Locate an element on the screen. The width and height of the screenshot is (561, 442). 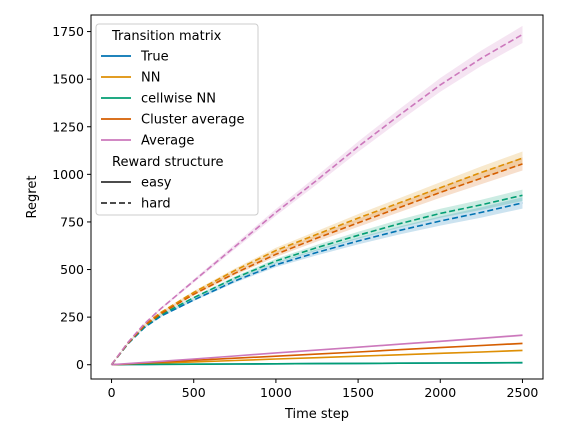
legend-color-entries: True NN cellwise NN Cluster average Average is located at coordinates (173, 99).